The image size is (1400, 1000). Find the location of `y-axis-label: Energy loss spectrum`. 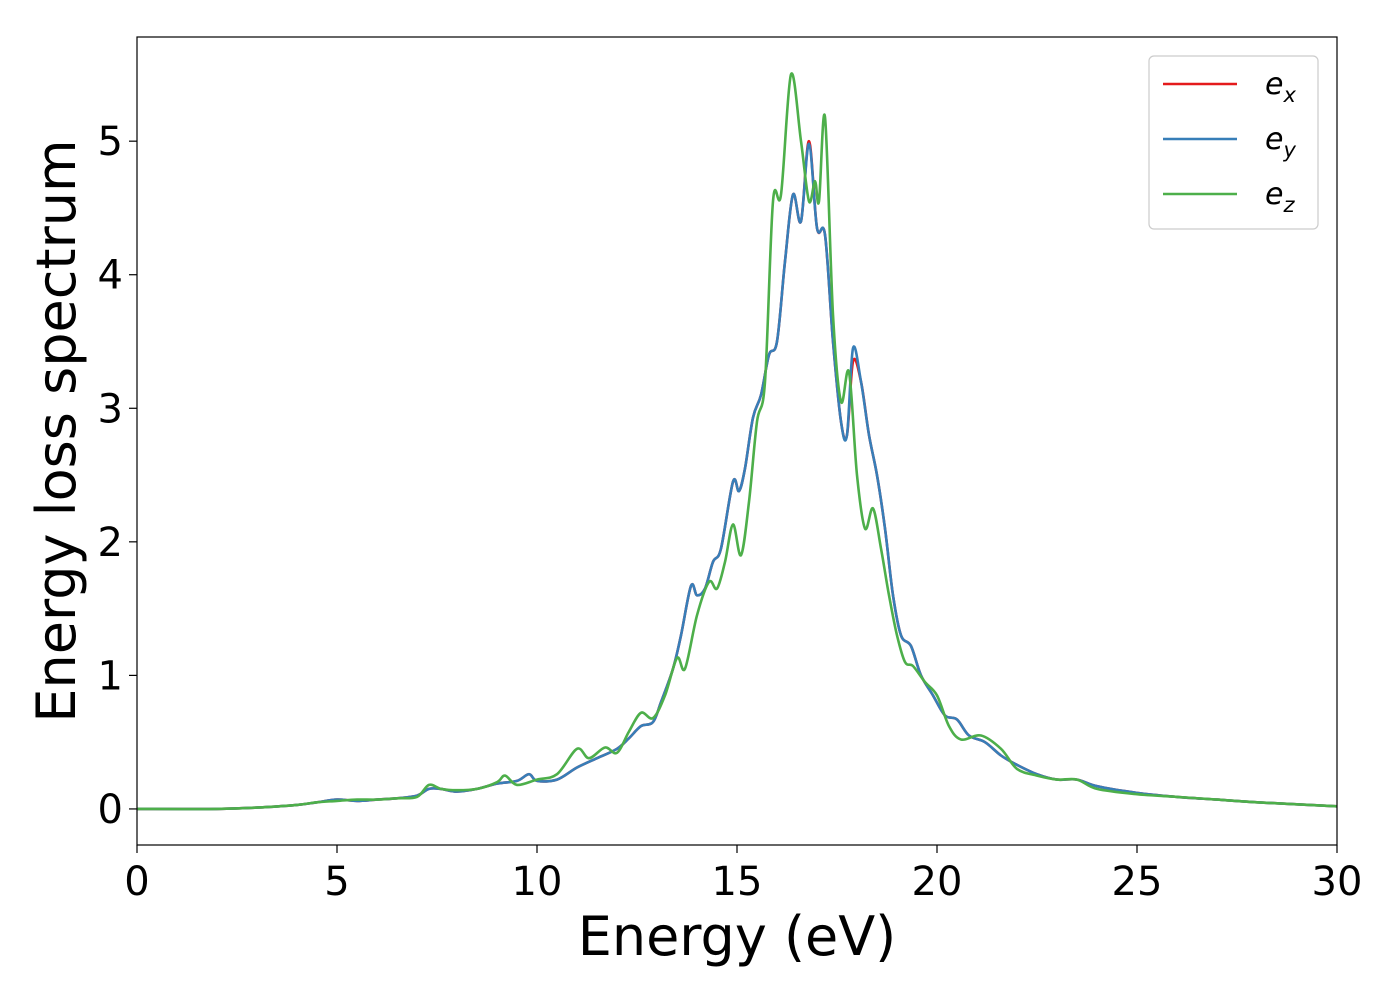

y-axis-label: Energy loss spectrum is located at coordinates (56, 430).